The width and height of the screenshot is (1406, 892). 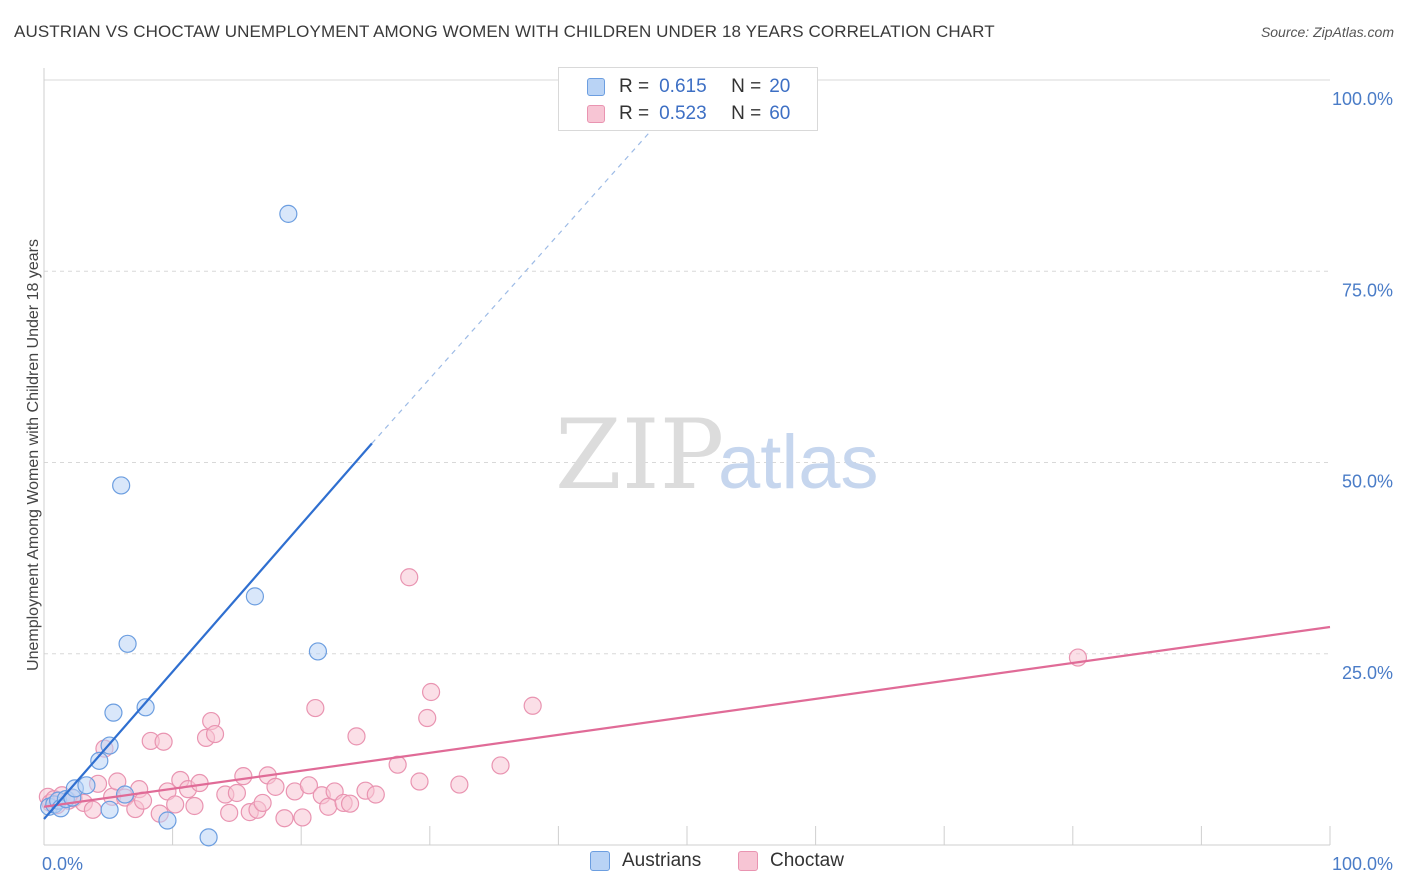 What do you see at coordinates (703, 864) in the screenshot?
I see `series-legend: Austrians Choctaw` at bounding box center [703, 864].